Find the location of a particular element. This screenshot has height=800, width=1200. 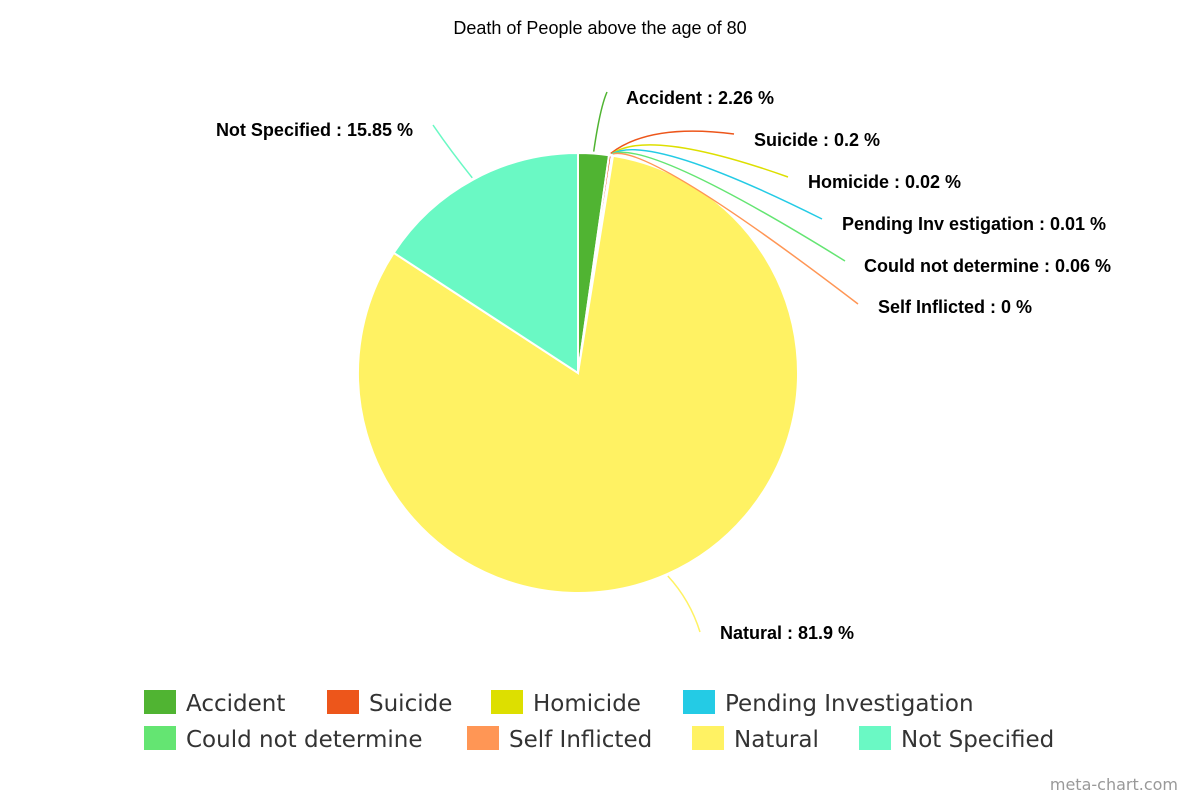

legend-swatch-not-specified is located at coordinates (875, 738).